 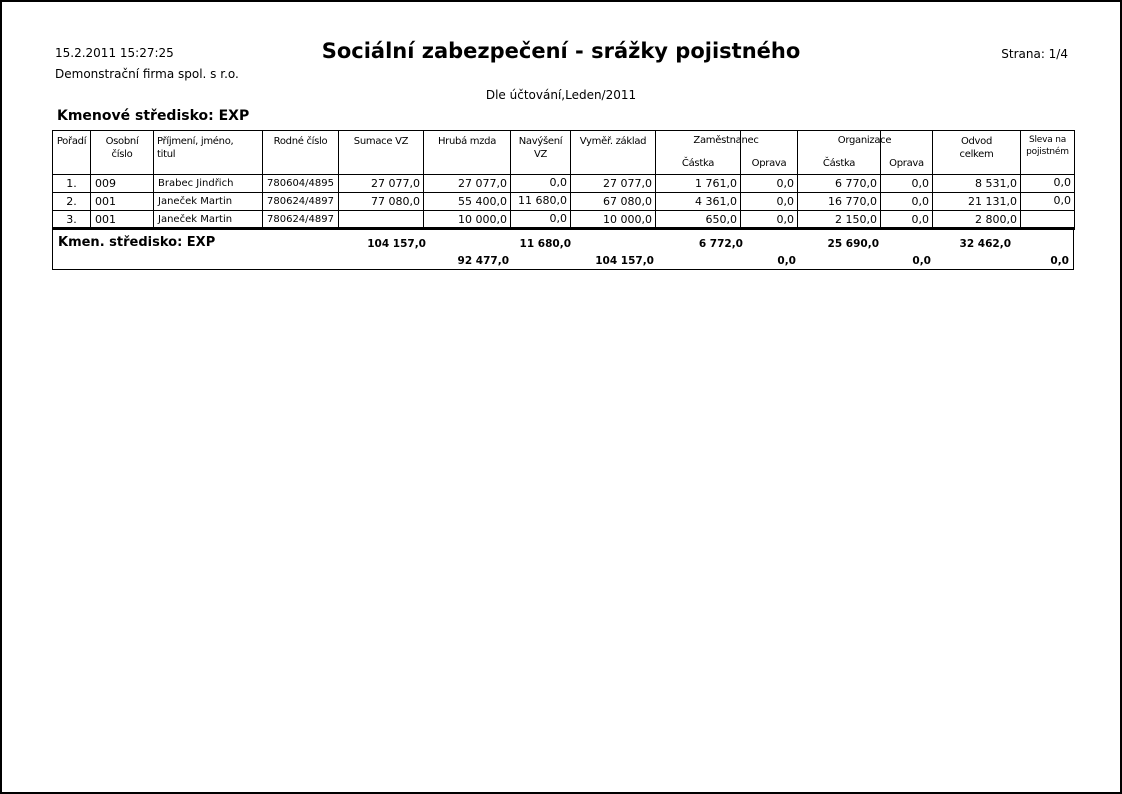 I want to click on section-heading: Kmenové středisko: EXP, so click(x=153, y=116).